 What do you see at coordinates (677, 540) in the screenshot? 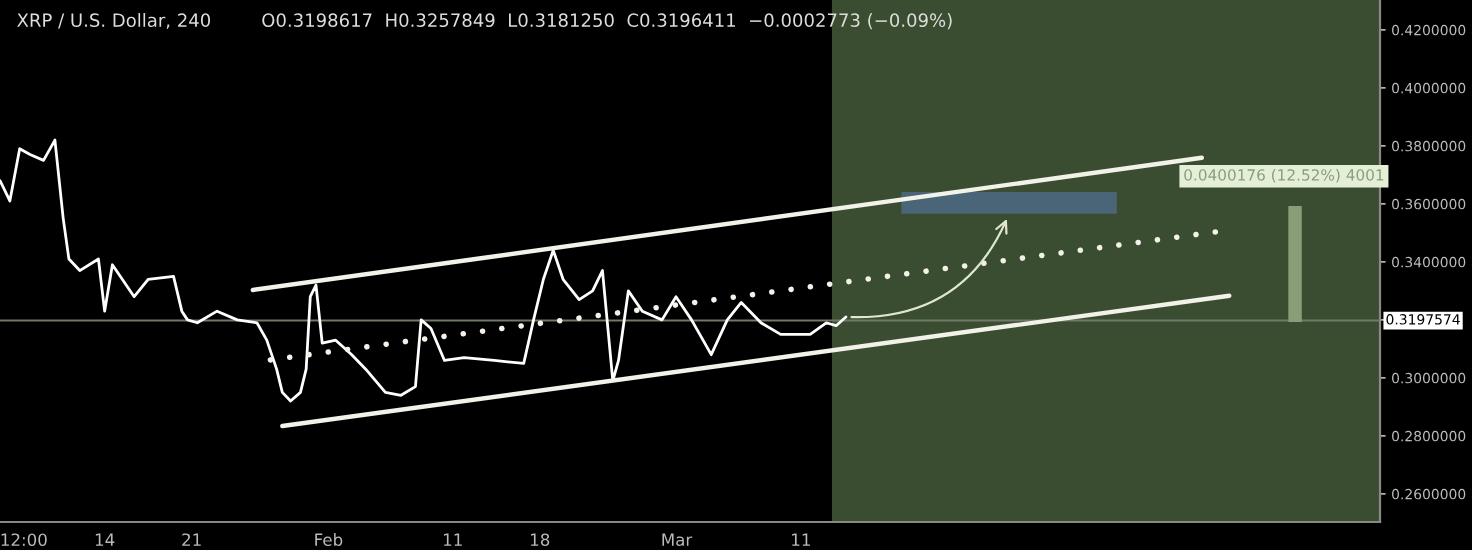
I see `x-tick-label: Mar` at bounding box center [677, 540].